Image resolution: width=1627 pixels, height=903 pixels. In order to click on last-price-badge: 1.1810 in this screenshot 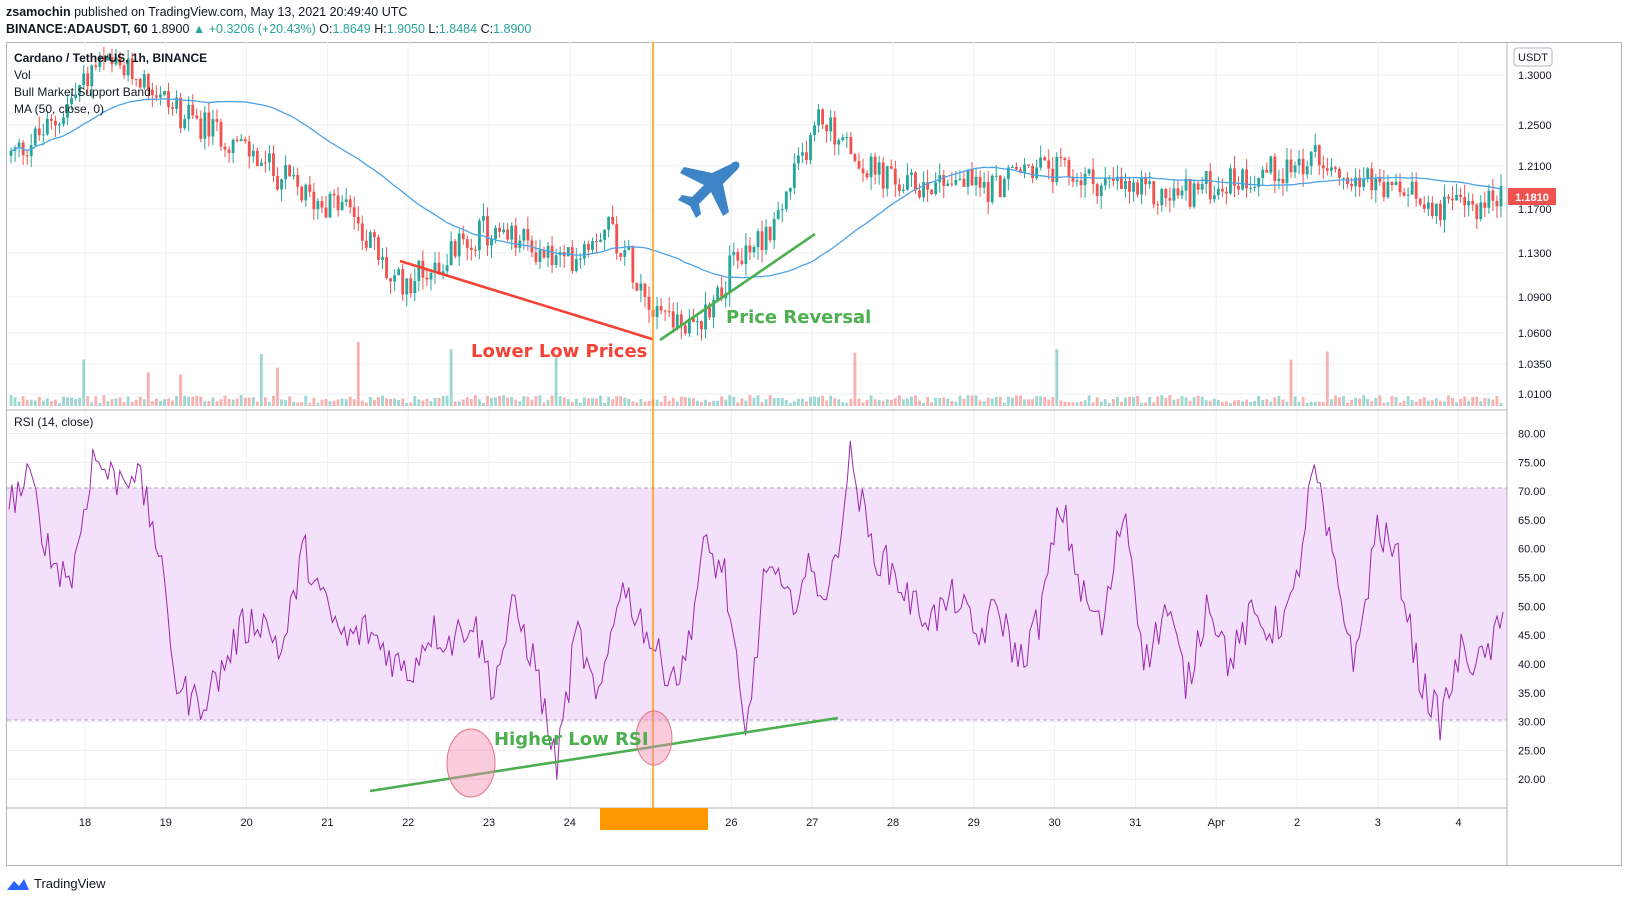, I will do `click(1532, 198)`.